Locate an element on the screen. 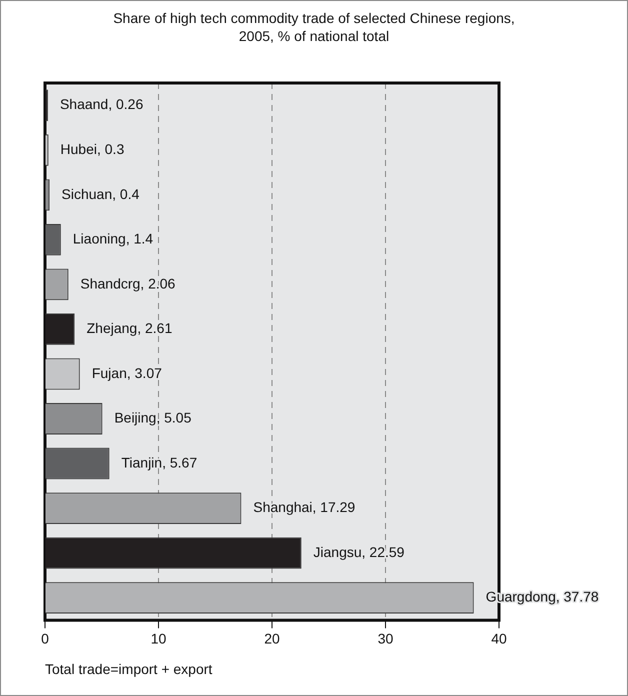  data-label: Hubei, 0.3 is located at coordinates (92, 149).